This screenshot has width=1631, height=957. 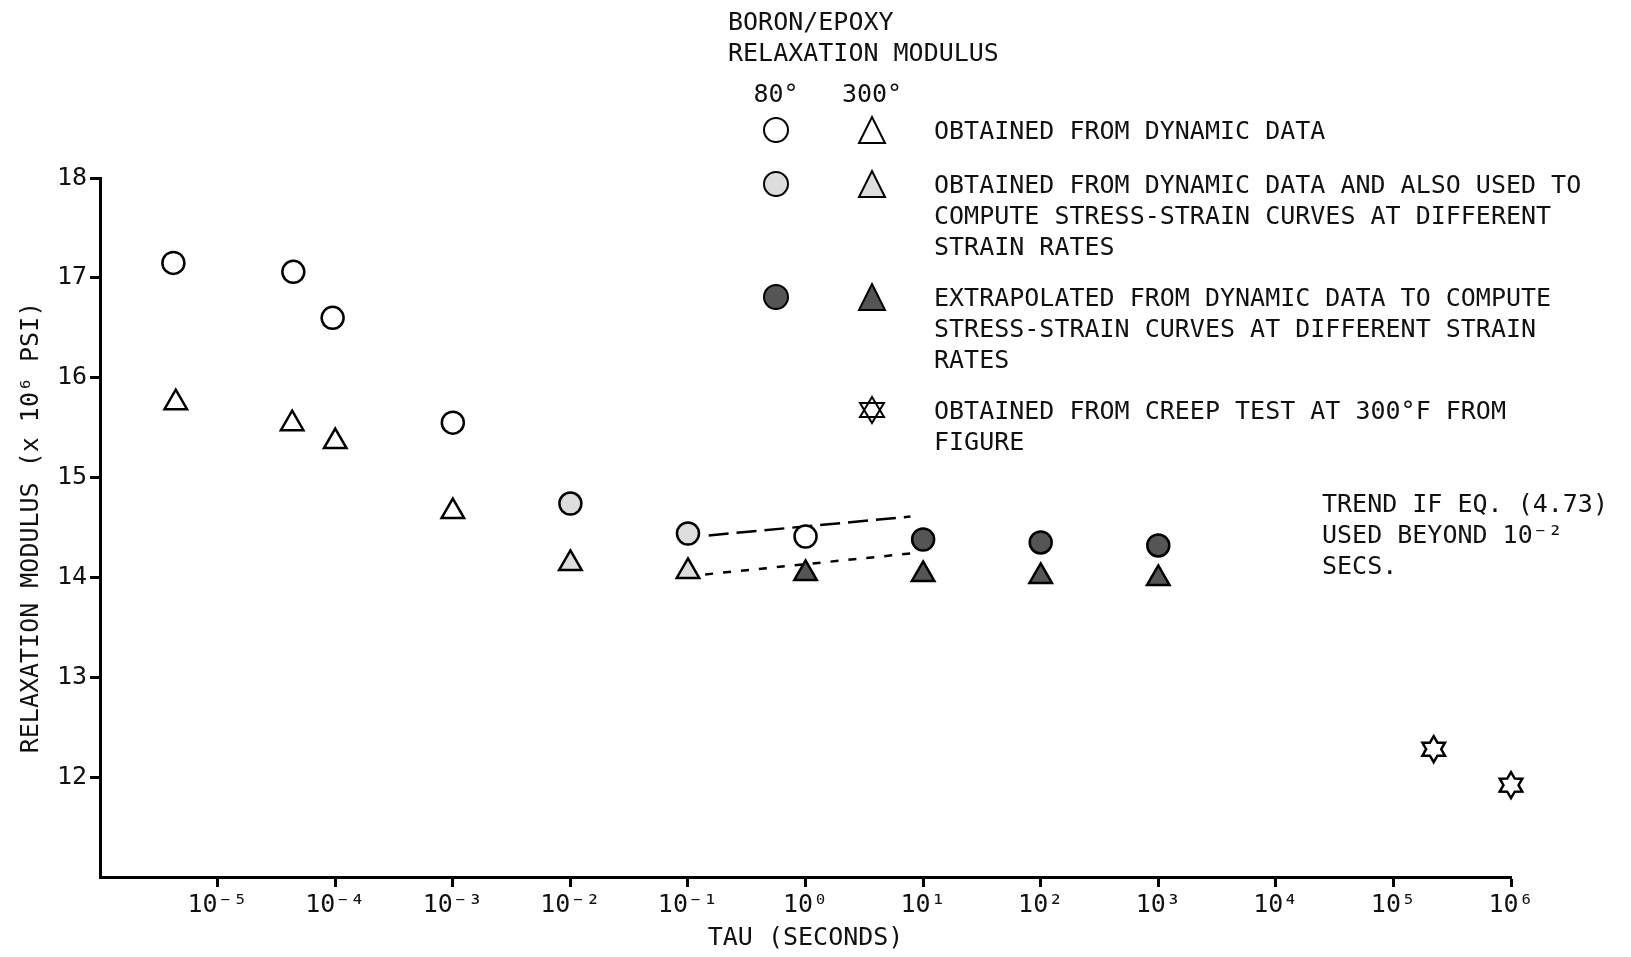 What do you see at coordinates (805, 936) in the screenshot?
I see `x-axis-title: TAU (SECONDS)` at bounding box center [805, 936].